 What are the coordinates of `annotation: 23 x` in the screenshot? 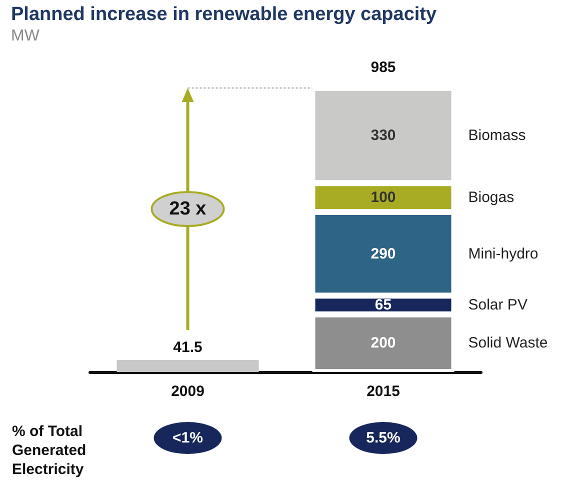 It's located at (188, 209).